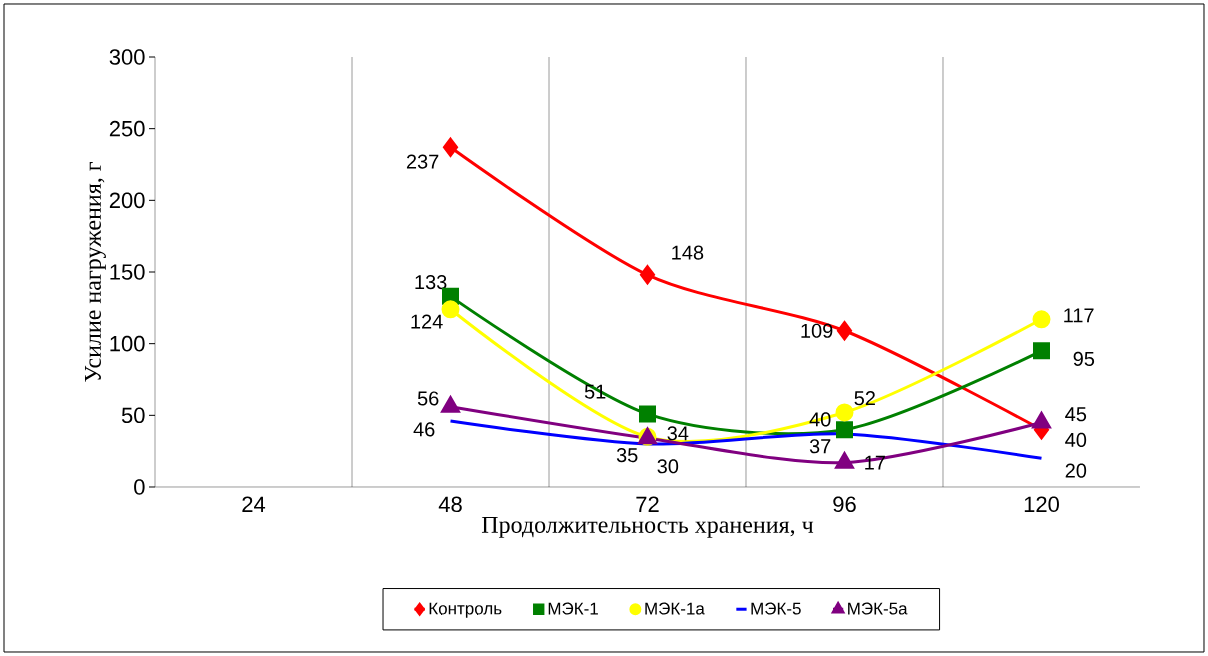 Image resolution: width=1208 pixels, height=656 pixels. What do you see at coordinates (127, 128) in the screenshot?
I see `y-tick-label: 250` at bounding box center [127, 128].